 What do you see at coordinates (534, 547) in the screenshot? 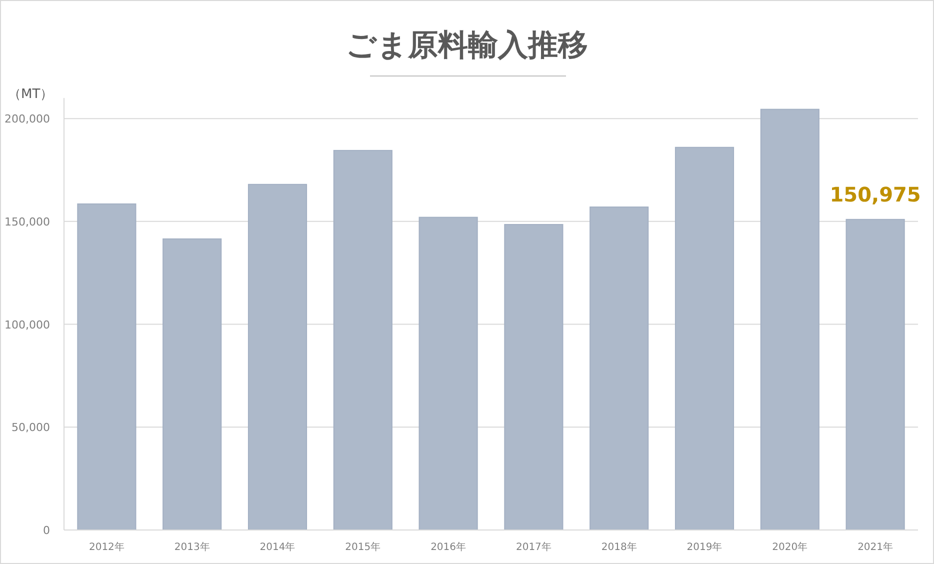
I see `x-tick-label: 2017年` at bounding box center [534, 547].